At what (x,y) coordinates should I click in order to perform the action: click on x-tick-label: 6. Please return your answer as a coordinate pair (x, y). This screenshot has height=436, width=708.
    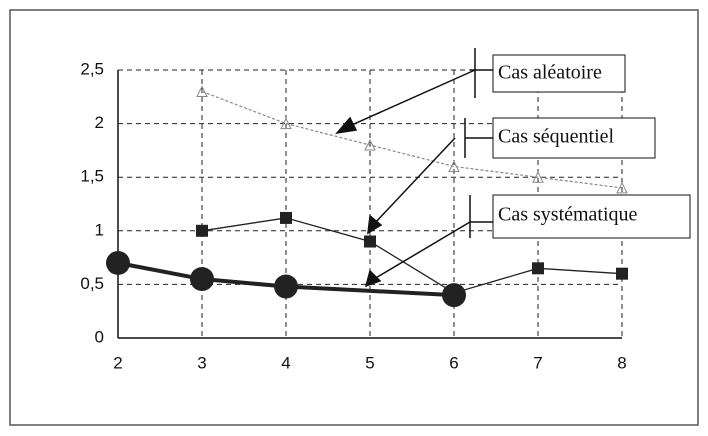
    Looking at the image, I should click on (453, 362).